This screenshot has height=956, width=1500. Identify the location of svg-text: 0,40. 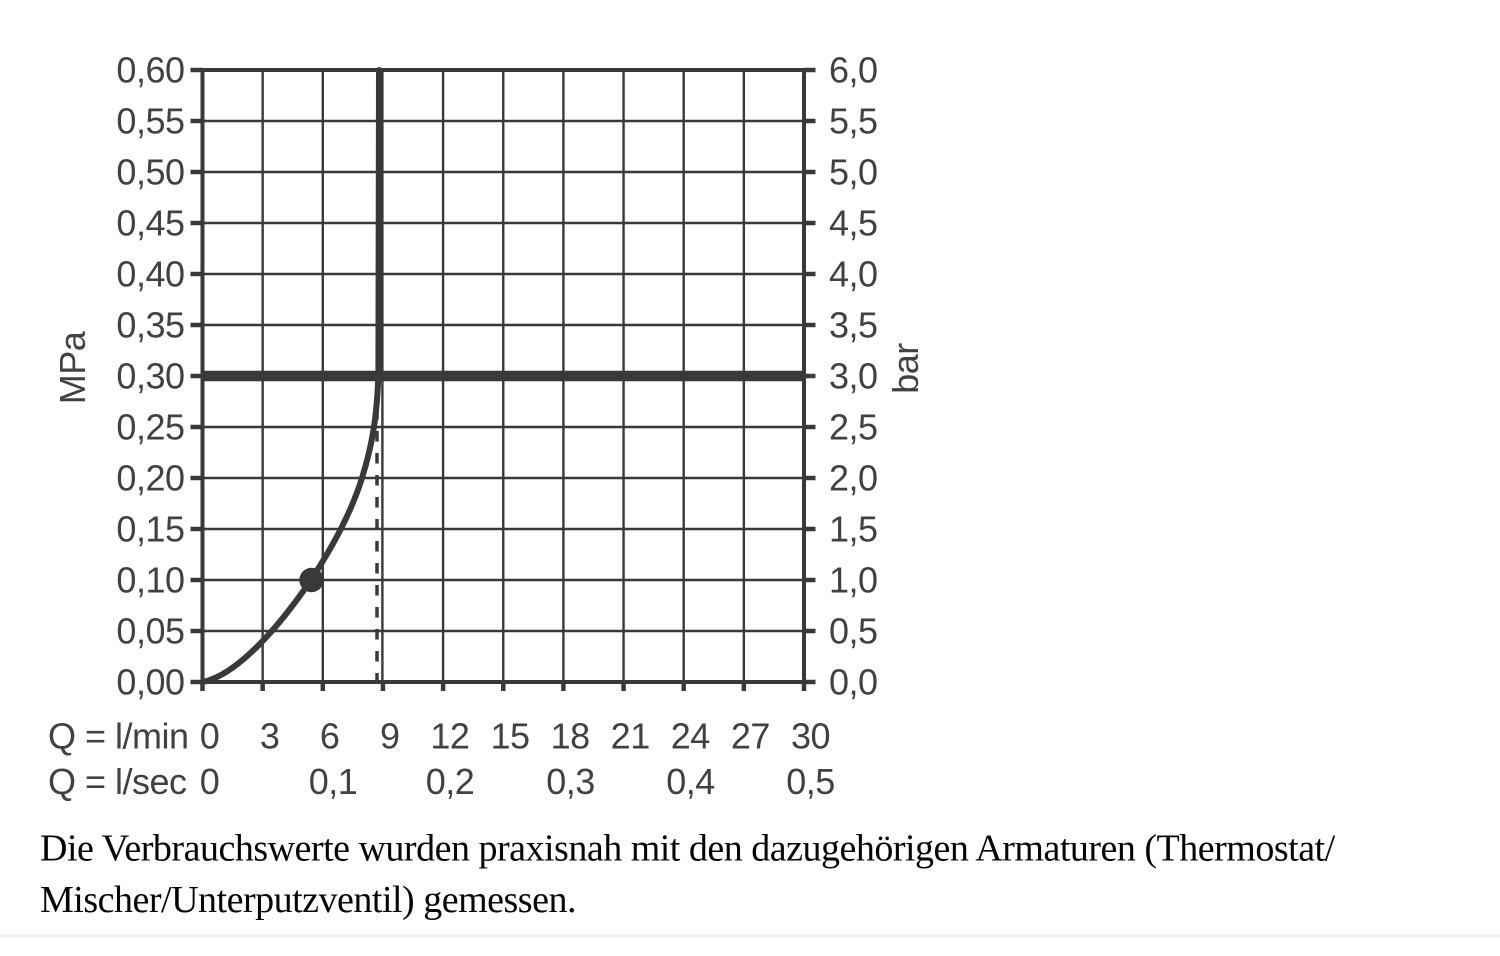
(150, 273).